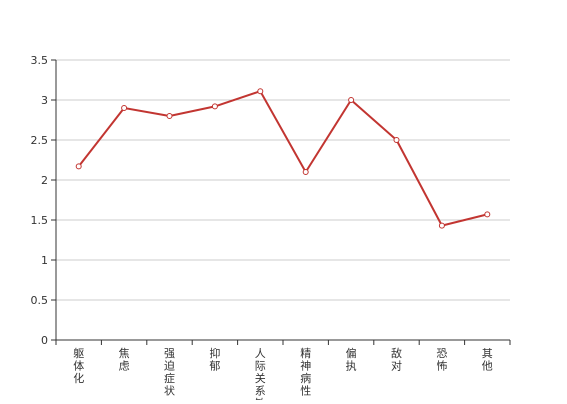 Image resolution: width=567 pixels, height=404 pixels. I want to click on y-tick-label: 3, so click(44, 100).